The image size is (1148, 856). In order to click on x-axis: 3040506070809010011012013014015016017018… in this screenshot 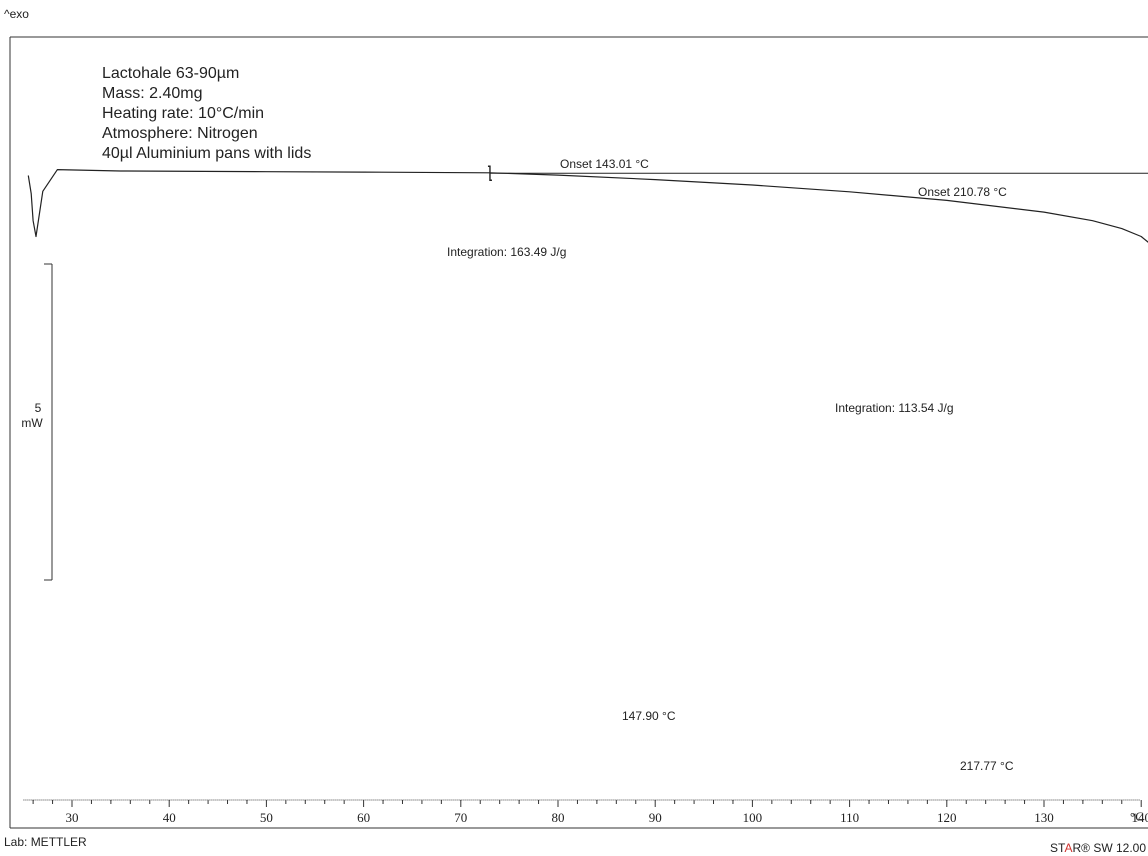, I will do `click(585, 812)`.